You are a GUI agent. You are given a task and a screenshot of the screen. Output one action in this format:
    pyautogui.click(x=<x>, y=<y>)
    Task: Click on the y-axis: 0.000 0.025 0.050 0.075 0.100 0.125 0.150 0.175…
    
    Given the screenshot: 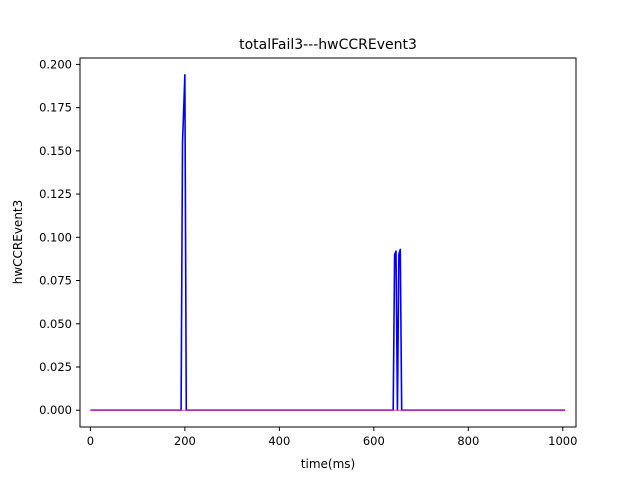 What is the action you would take?
    pyautogui.click(x=59, y=237)
    